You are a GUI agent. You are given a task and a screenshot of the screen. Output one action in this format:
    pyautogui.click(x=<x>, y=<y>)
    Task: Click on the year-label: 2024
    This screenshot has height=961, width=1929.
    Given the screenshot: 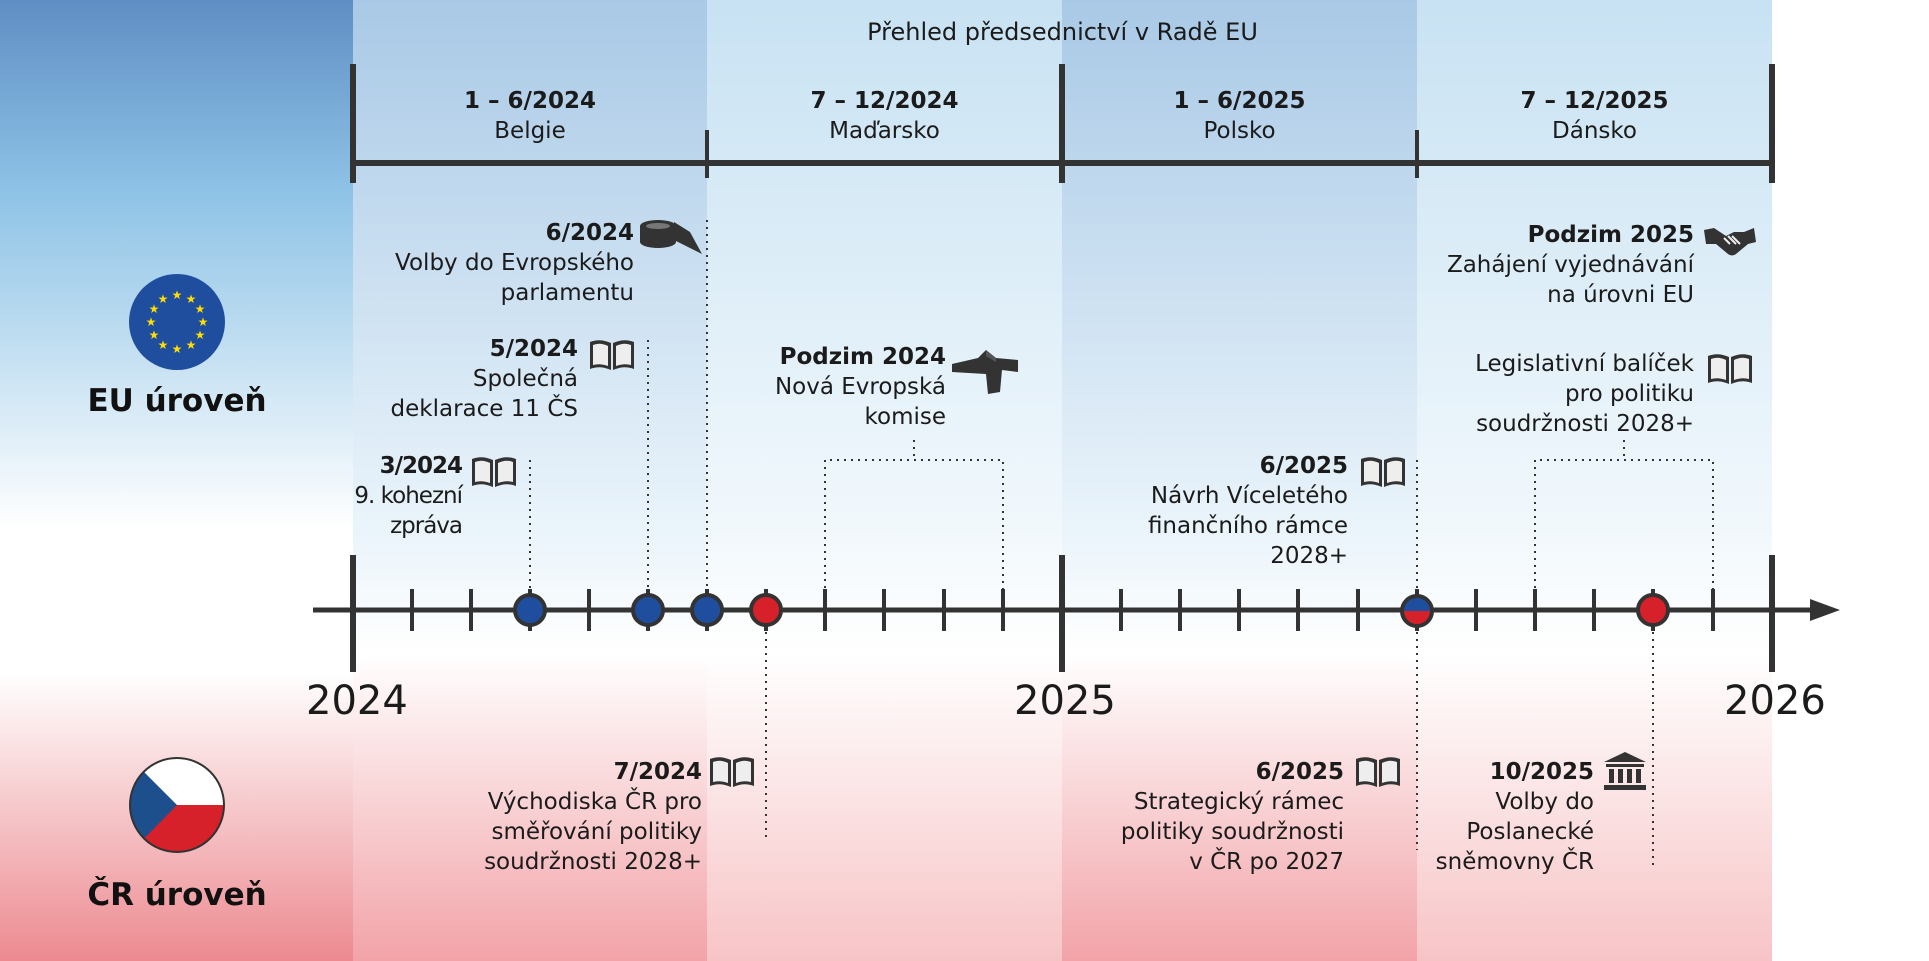 What is the action you would take?
    pyautogui.click(x=357, y=701)
    